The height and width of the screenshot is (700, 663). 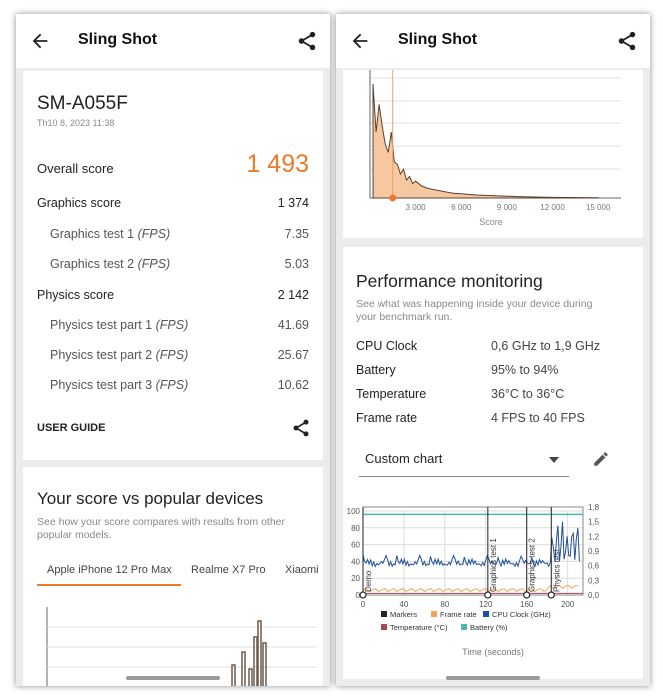 I want to click on graphics-test-2-label: Graphics test 2 (FPS), so click(x=110, y=264).